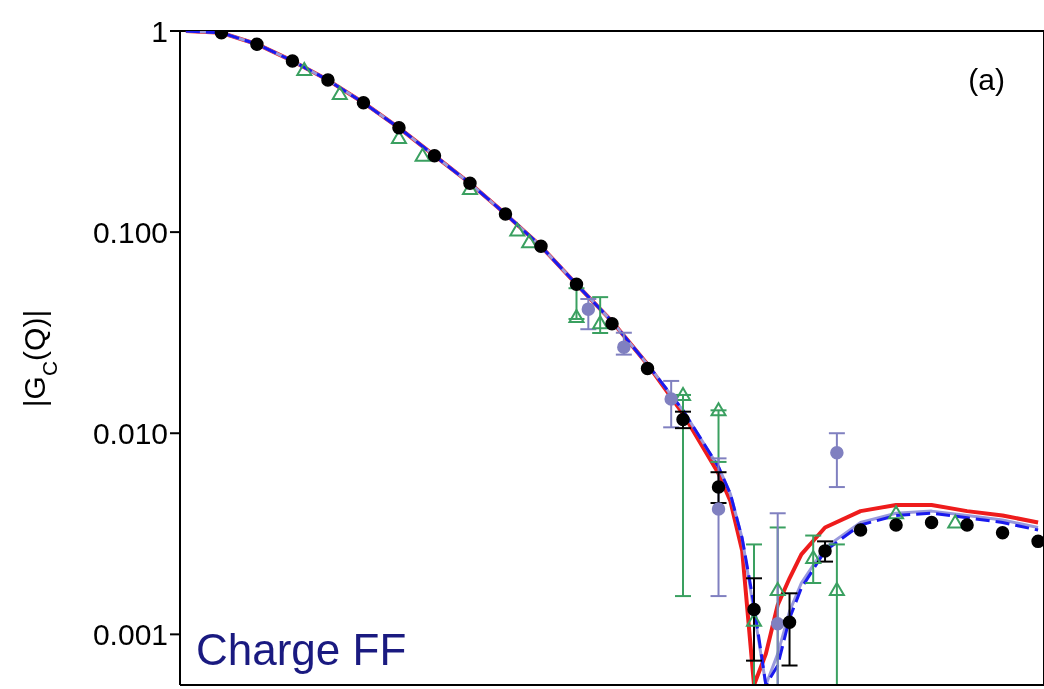 The image size is (1044, 689). Describe the element at coordinates (301, 649) in the screenshot. I see `annotation: Charge FF` at that location.